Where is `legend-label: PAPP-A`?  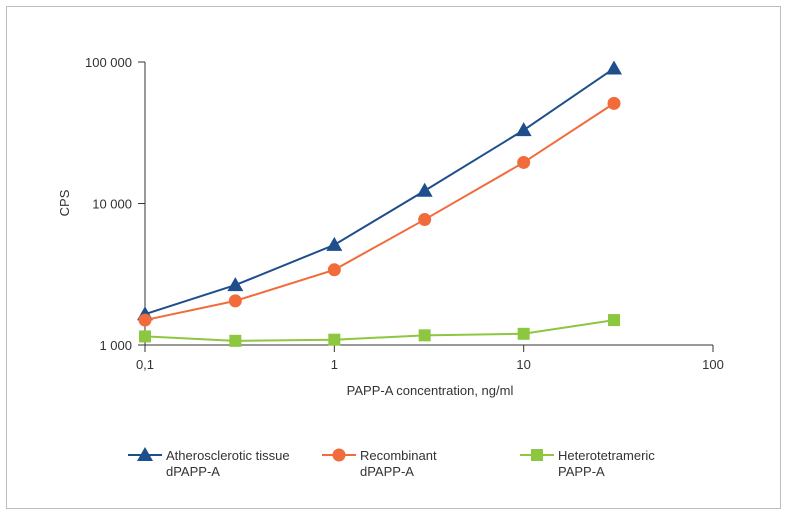
legend-label: PAPP-A is located at coordinates (581, 471).